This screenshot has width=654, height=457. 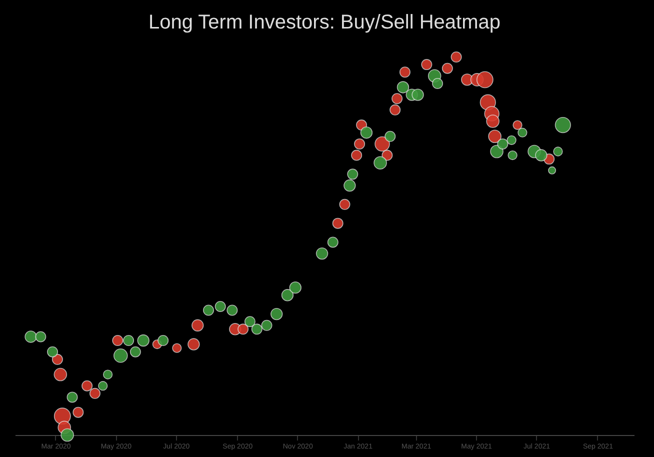 I want to click on chart-title: Long Term Investors: Buy/Sell Heatmap, so click(x=324, y=22).